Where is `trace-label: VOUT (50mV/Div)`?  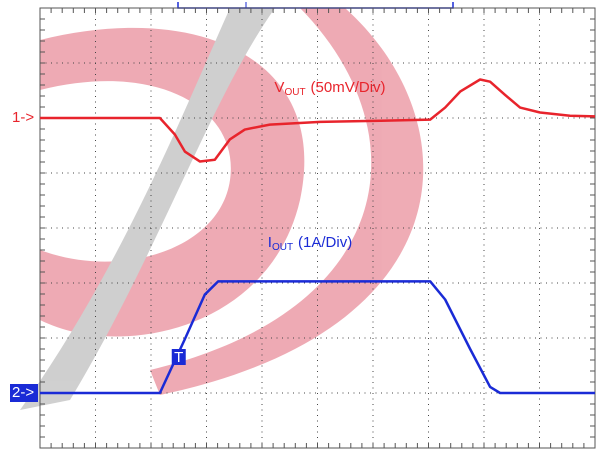 trace-label: VOUT (50mV/Div) is located at coordinates (329, 88).